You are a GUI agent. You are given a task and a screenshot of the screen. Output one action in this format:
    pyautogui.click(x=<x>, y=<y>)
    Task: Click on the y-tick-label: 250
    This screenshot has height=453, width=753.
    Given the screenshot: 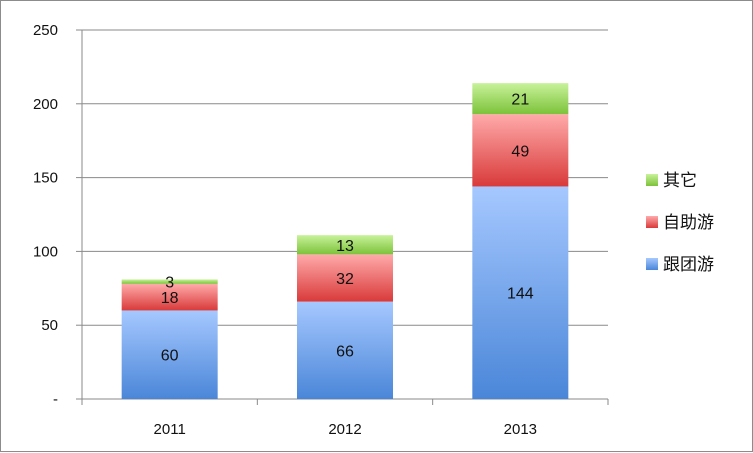 What is the action you would take?
    pyautogui.click(x=45, y=30)
    